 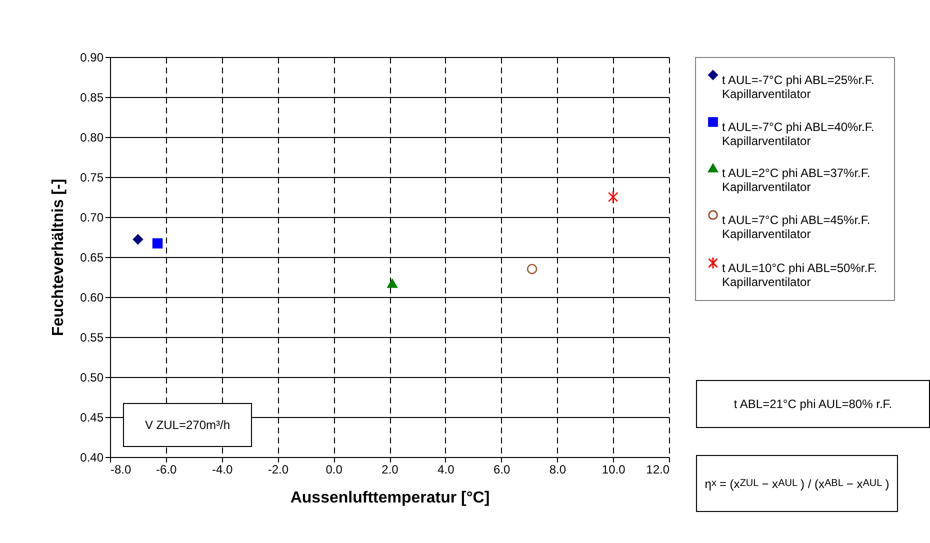 I want to click on legend-label: t AUL=7°C phi ABL=45%r.F. Kapillarventilator, so click(x=796, y=227).